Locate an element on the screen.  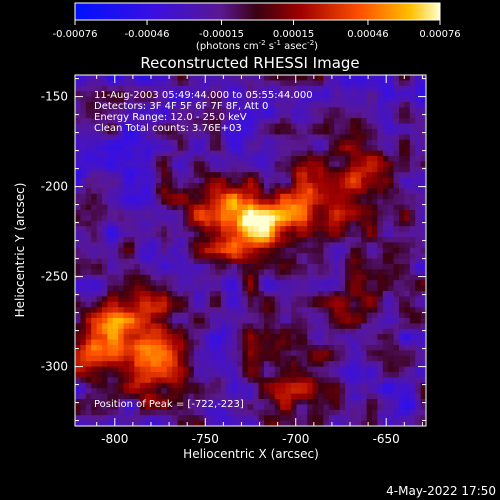
colorbar-tick-label: 0.00076 is located at coordinates (439, 34).